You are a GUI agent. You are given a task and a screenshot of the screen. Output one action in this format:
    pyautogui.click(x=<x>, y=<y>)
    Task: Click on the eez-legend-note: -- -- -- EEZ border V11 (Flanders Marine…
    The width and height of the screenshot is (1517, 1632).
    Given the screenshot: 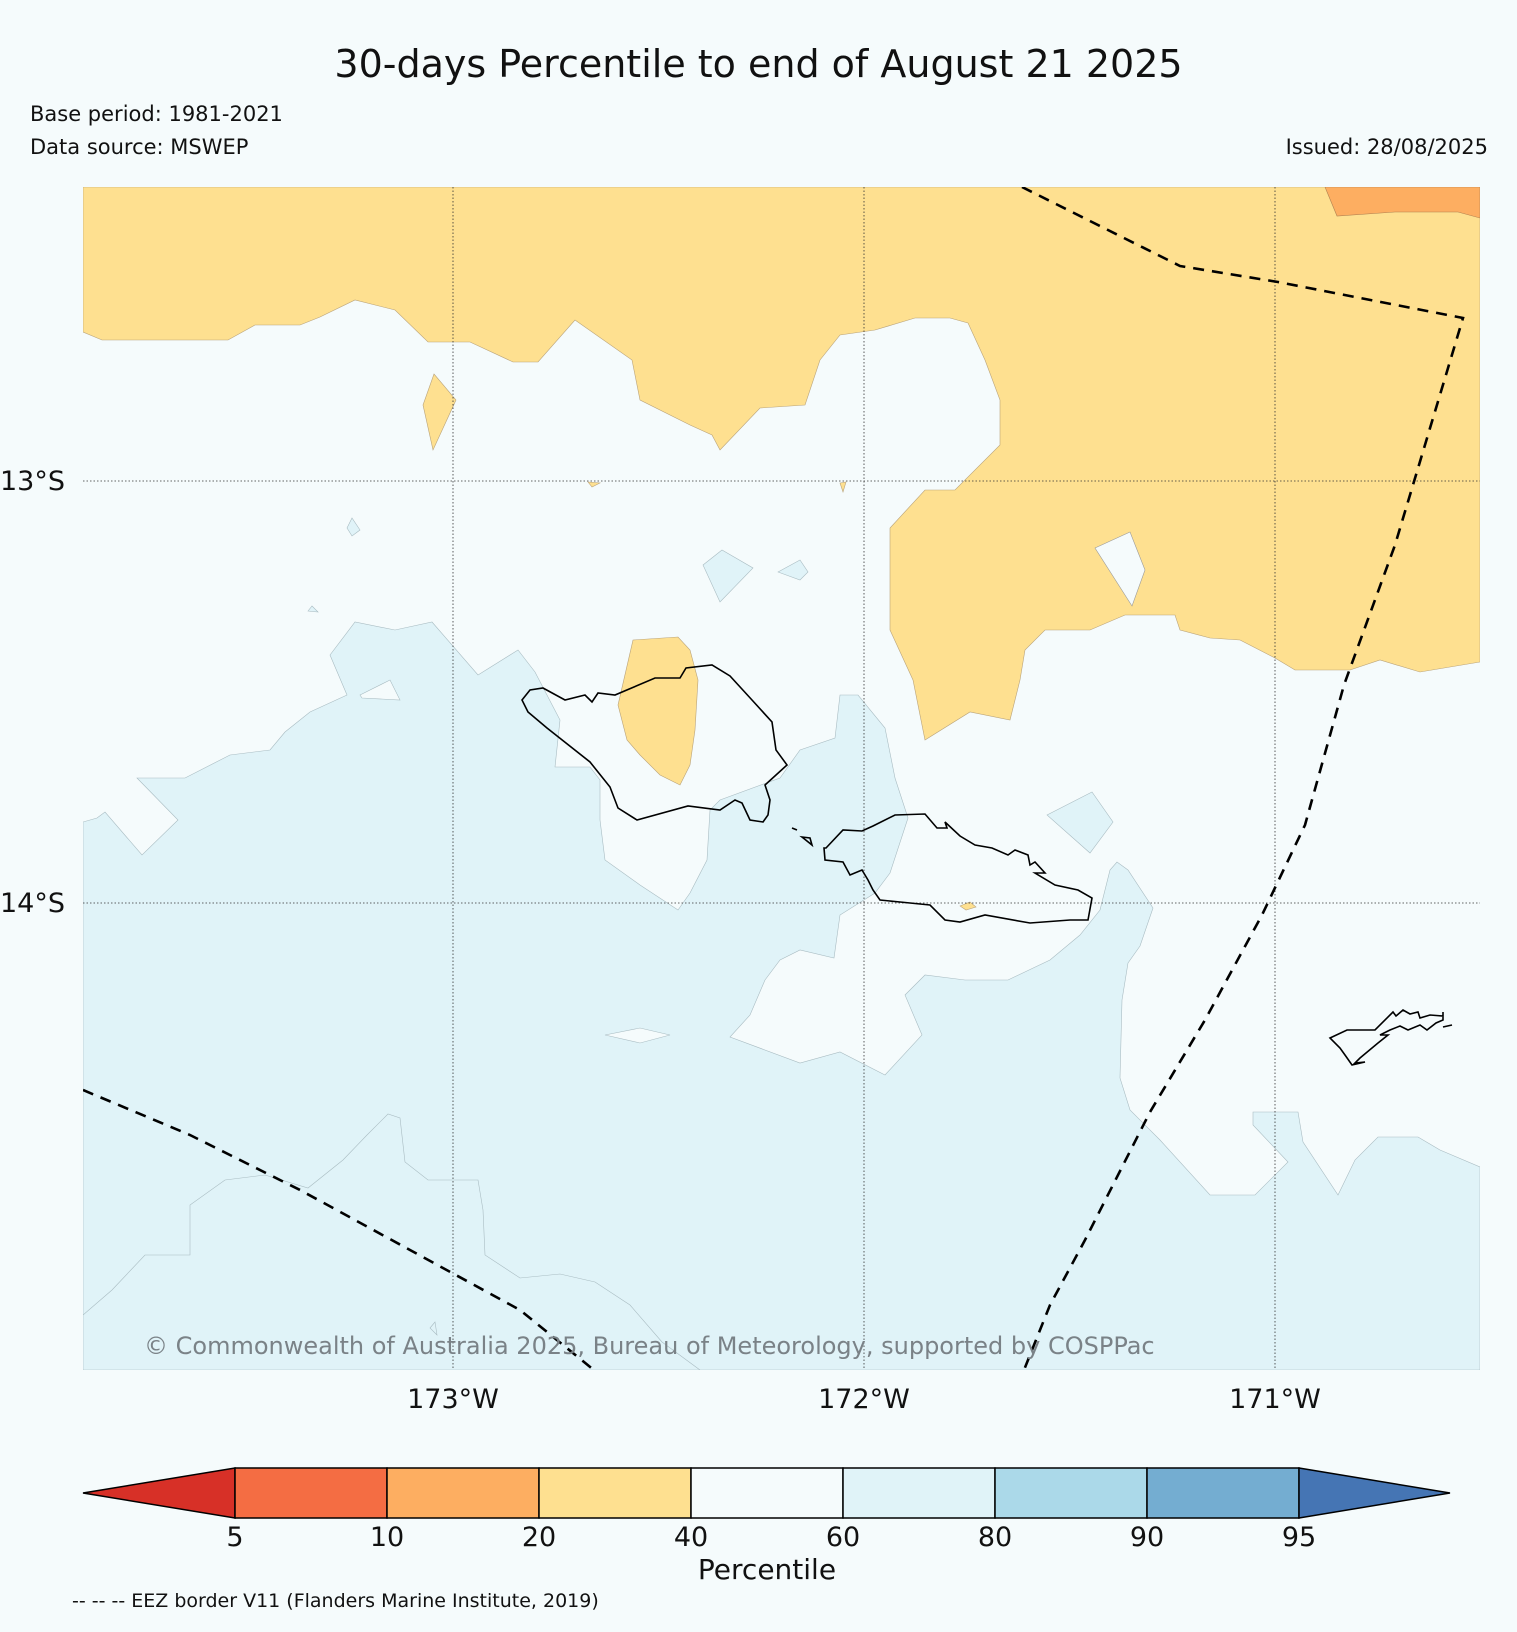 What is the action you would take?
    pyautogui.click(x=335, y=1601)
    